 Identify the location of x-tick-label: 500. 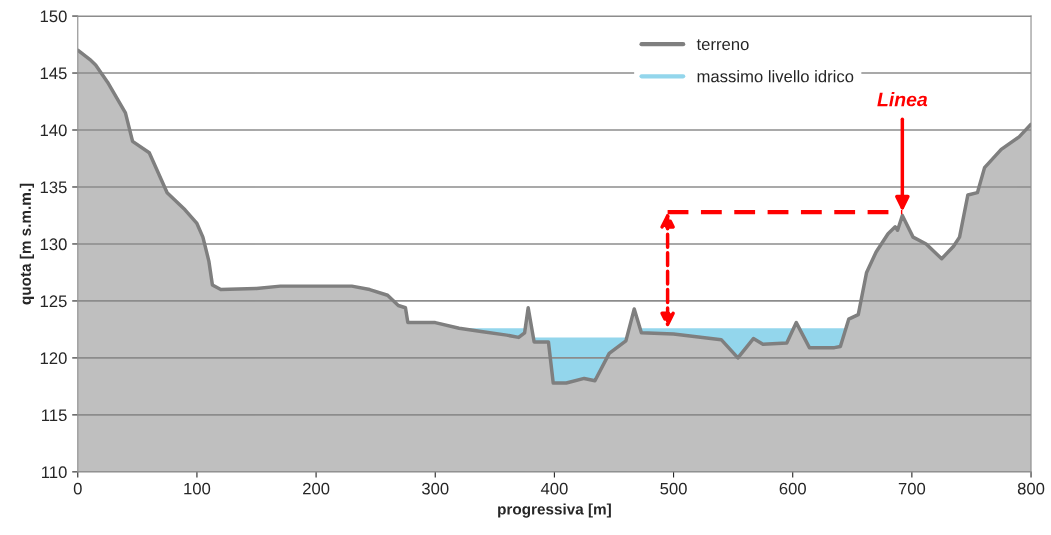
(673, 488).